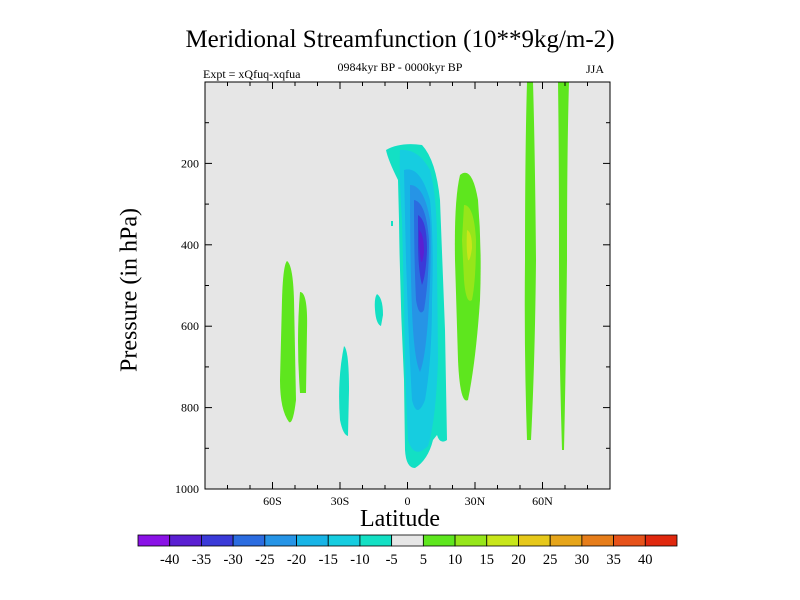  I want to click on colorbar-label: 20, so click(518, 560).